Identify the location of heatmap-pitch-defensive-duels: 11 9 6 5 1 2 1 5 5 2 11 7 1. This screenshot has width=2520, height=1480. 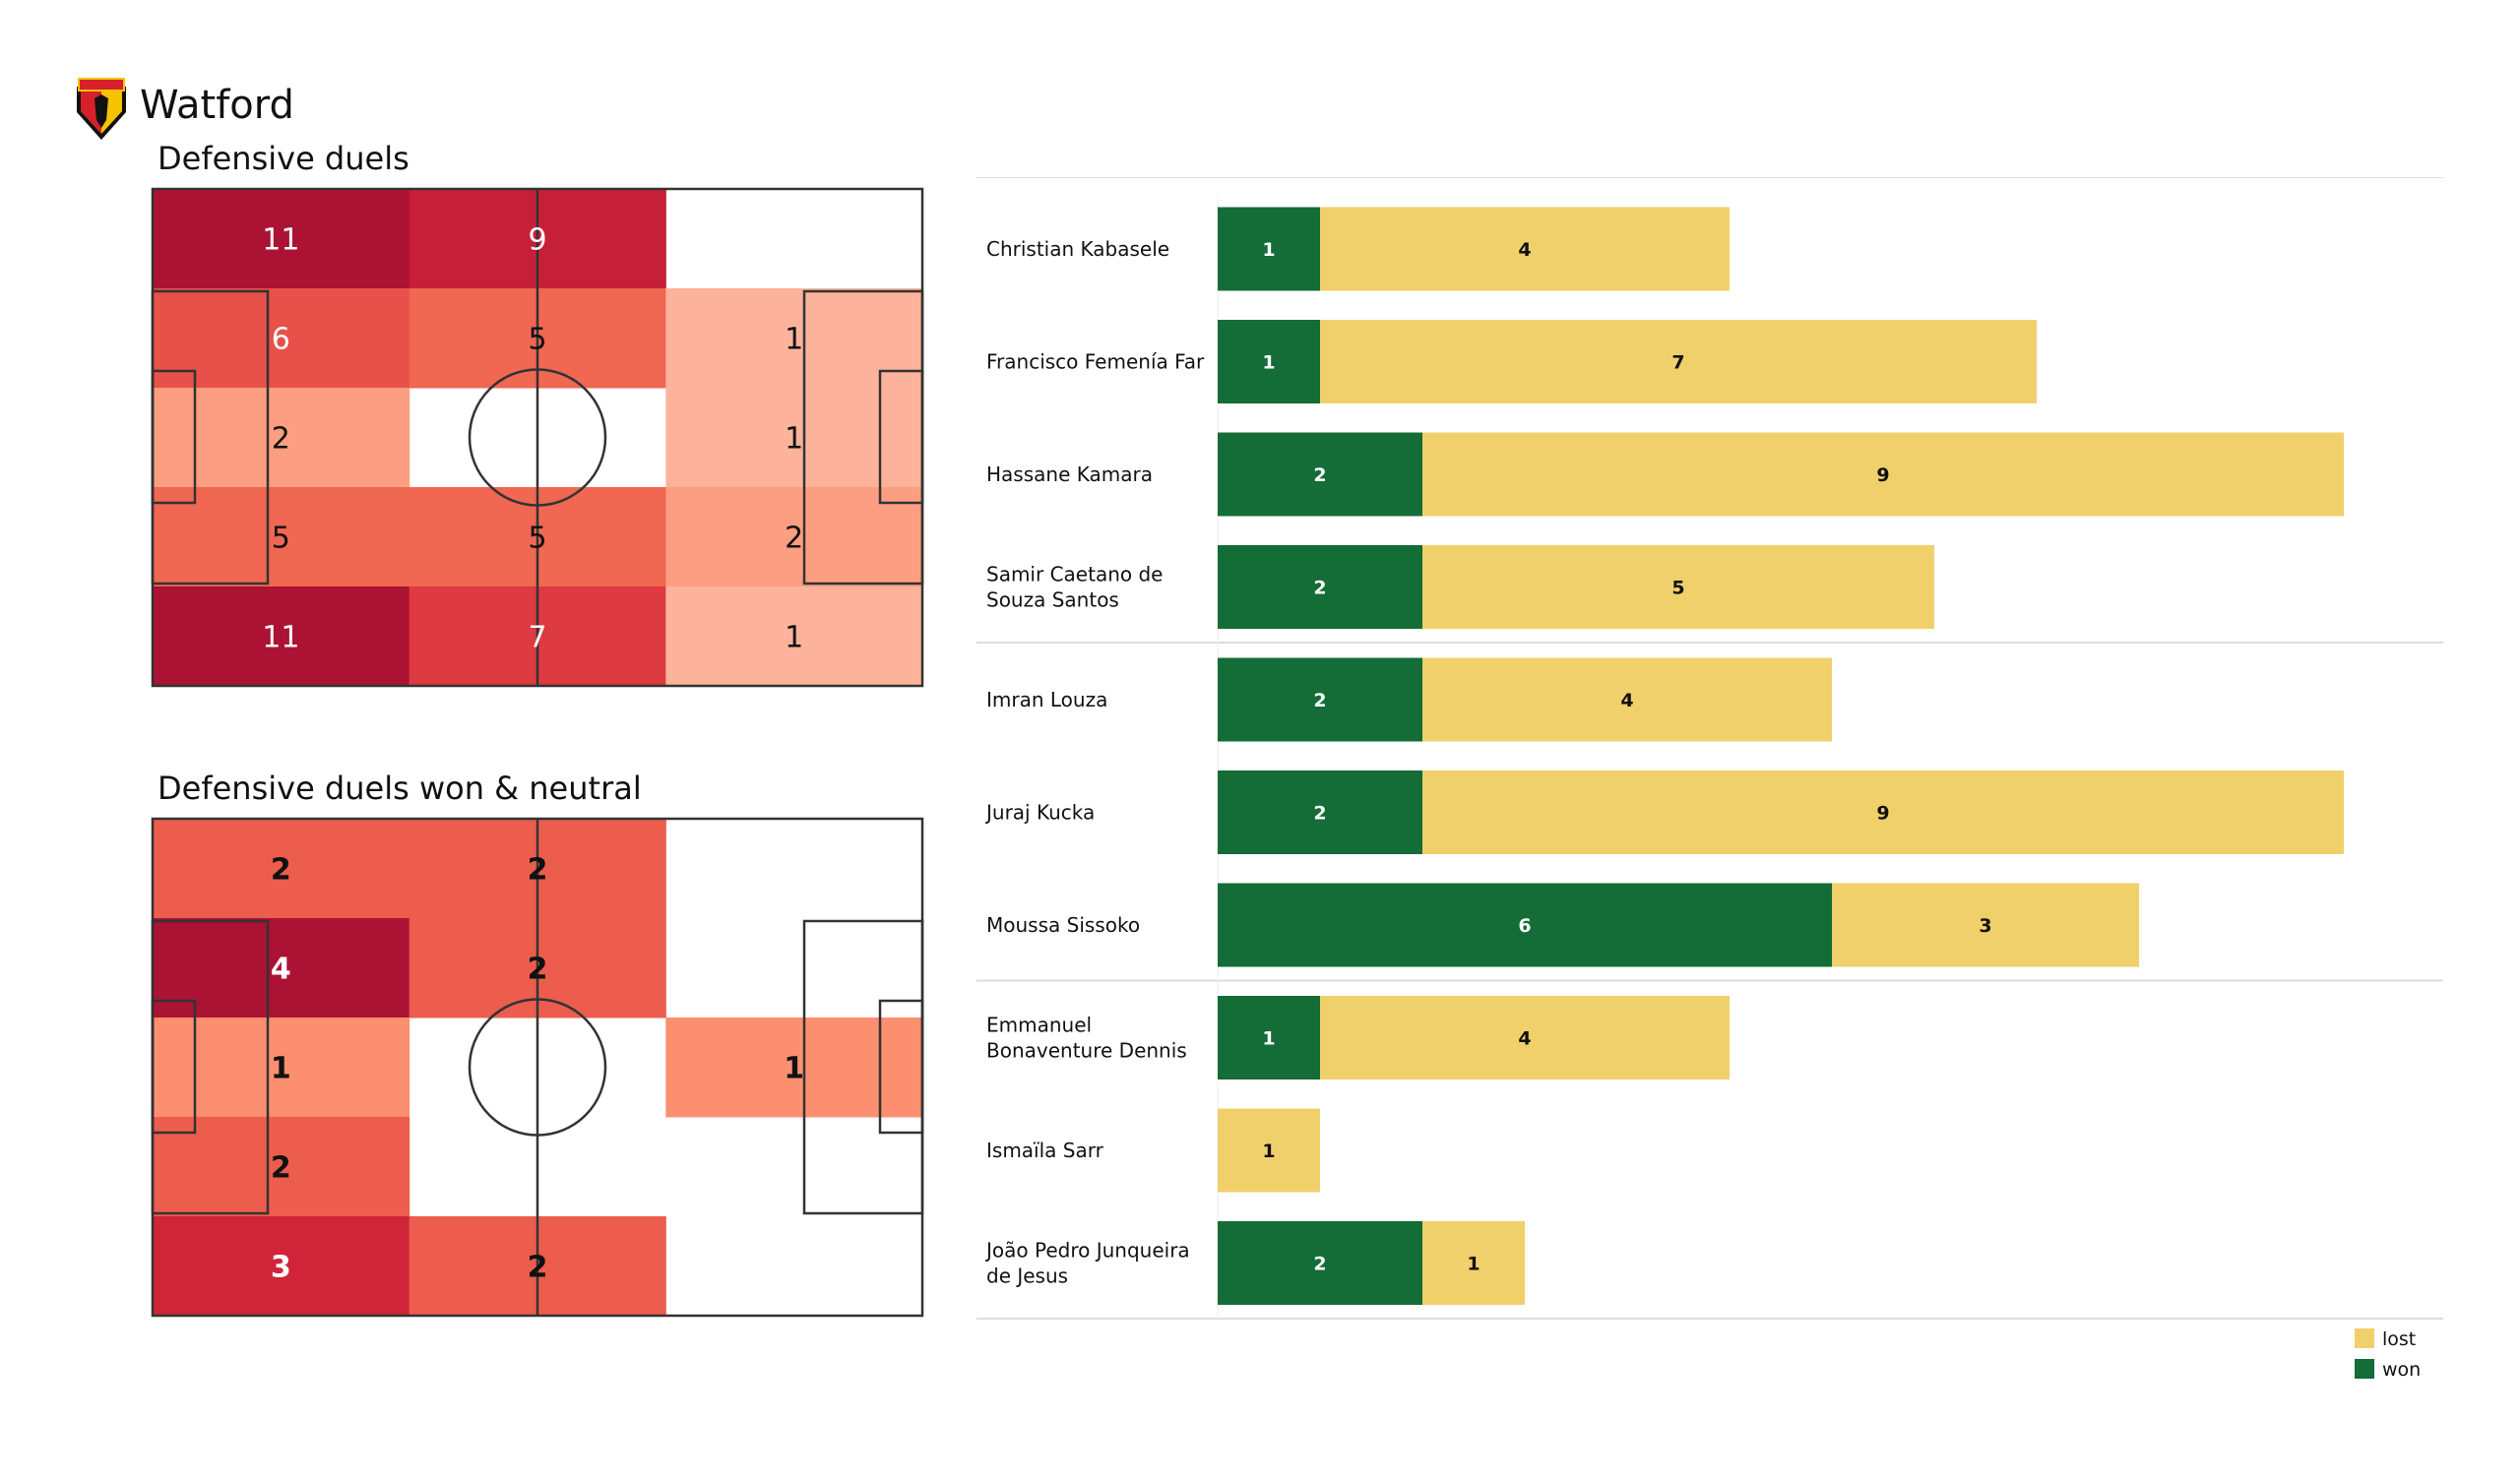
(537, 438).